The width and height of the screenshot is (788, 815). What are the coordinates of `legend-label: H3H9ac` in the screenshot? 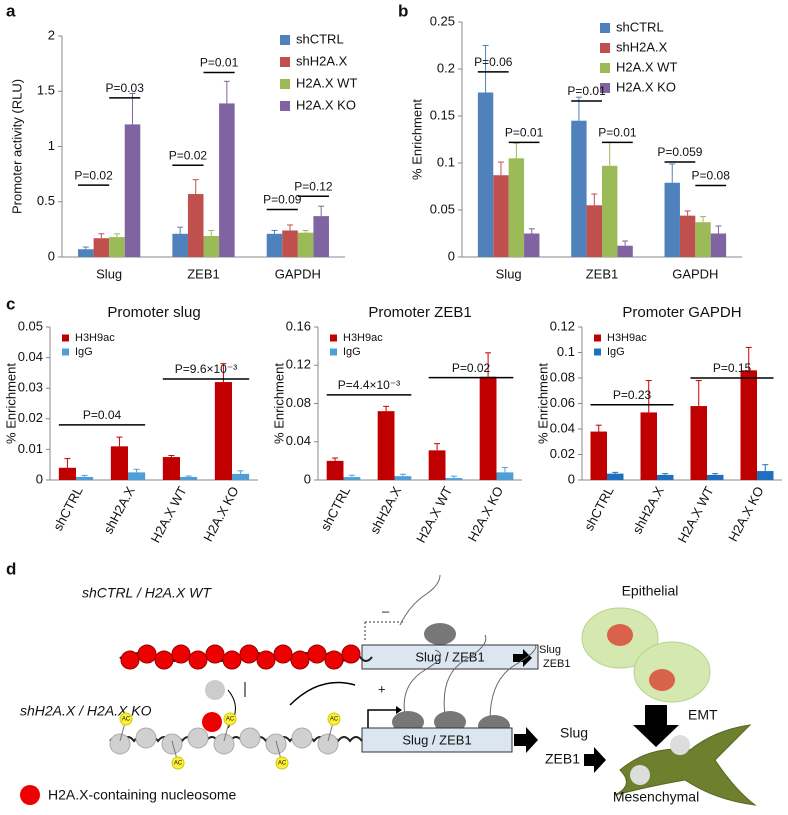 It's located at (627, 338).